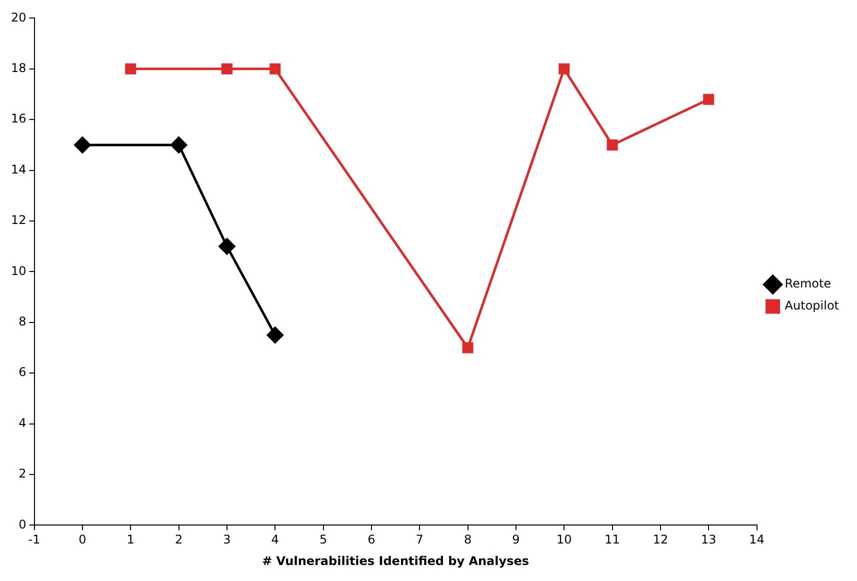  Describe the element at coordinates (420, 539) in the screenshot. I see `x-tick-label: 7` at that location.